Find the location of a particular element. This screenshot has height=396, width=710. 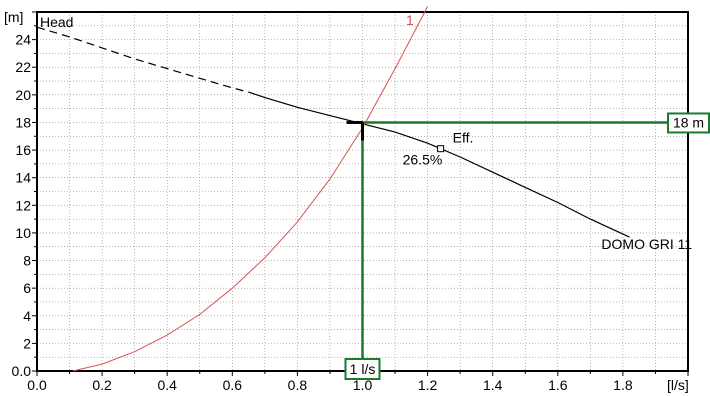

y-tick-label: 2 is located at coordinates (27, 343).